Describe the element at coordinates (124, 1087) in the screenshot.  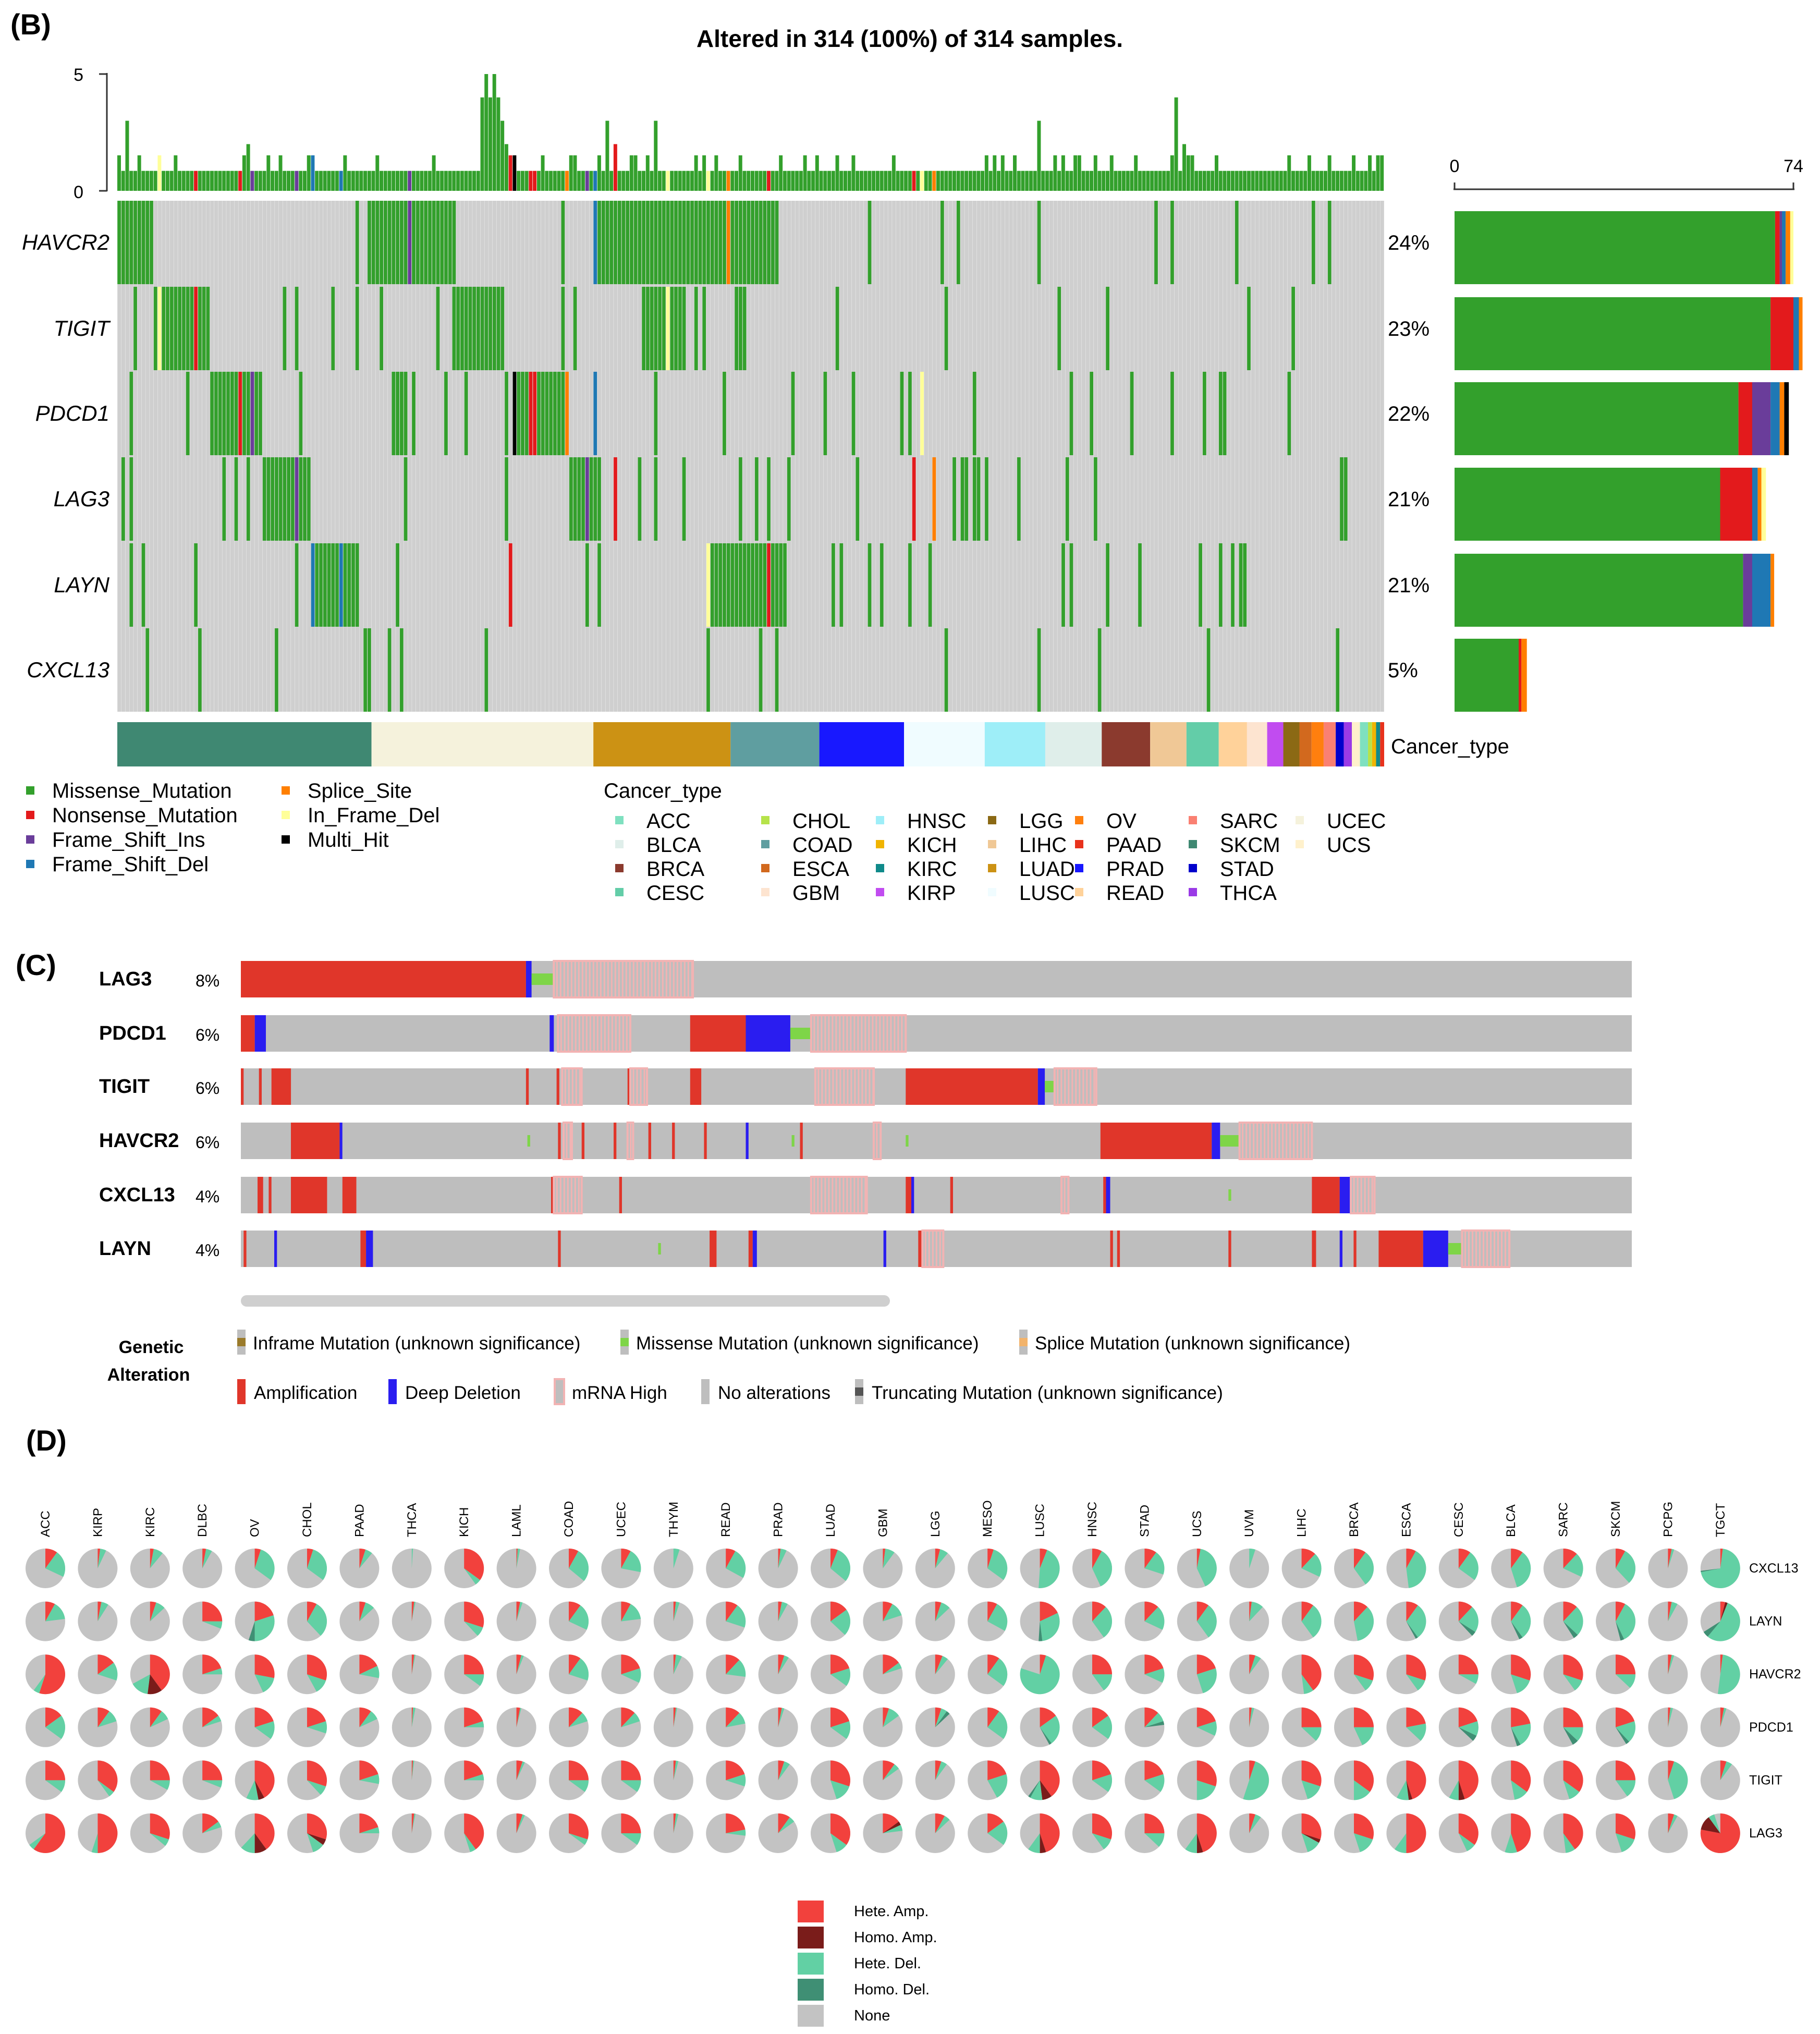
I see `oncoprint-gene-label: TIGIT` at that location.